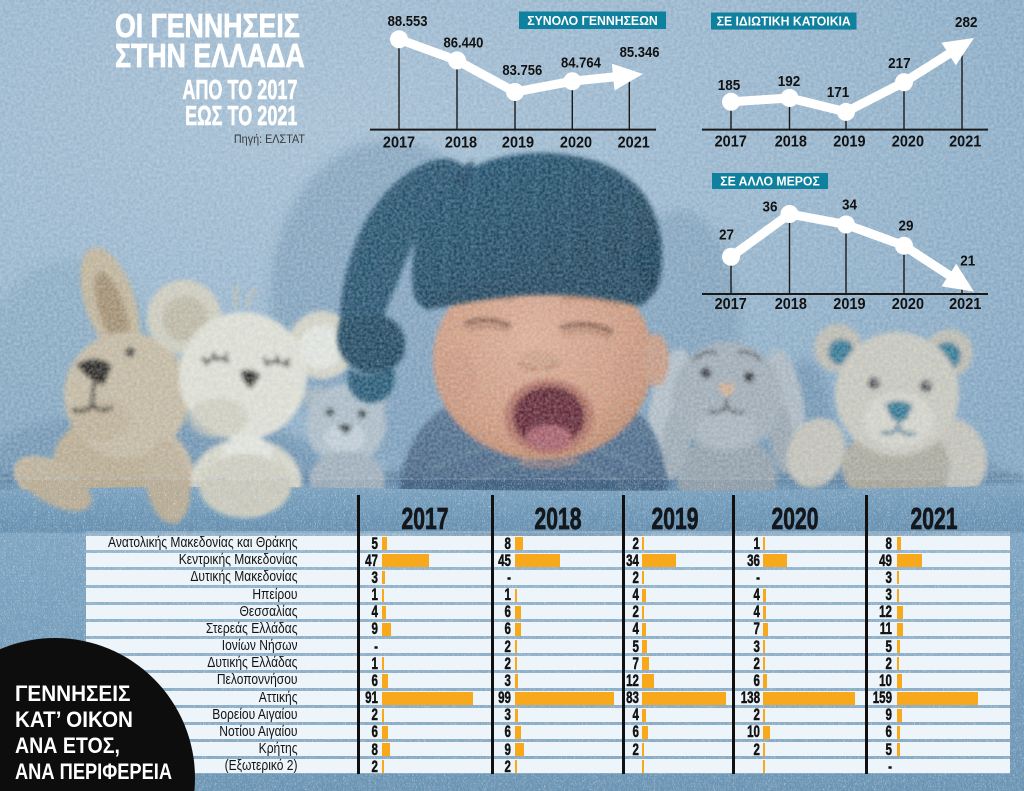  I want to click on svg-text: 21, so click(967, 261).